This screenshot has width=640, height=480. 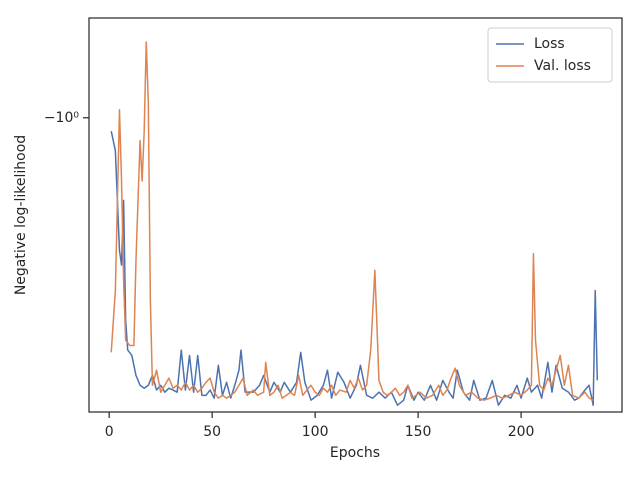 What do you see at coordinates (62, 118) in the screenshot?
I see `y-tick-label: −10⁰` at bounding box center [62, 118].